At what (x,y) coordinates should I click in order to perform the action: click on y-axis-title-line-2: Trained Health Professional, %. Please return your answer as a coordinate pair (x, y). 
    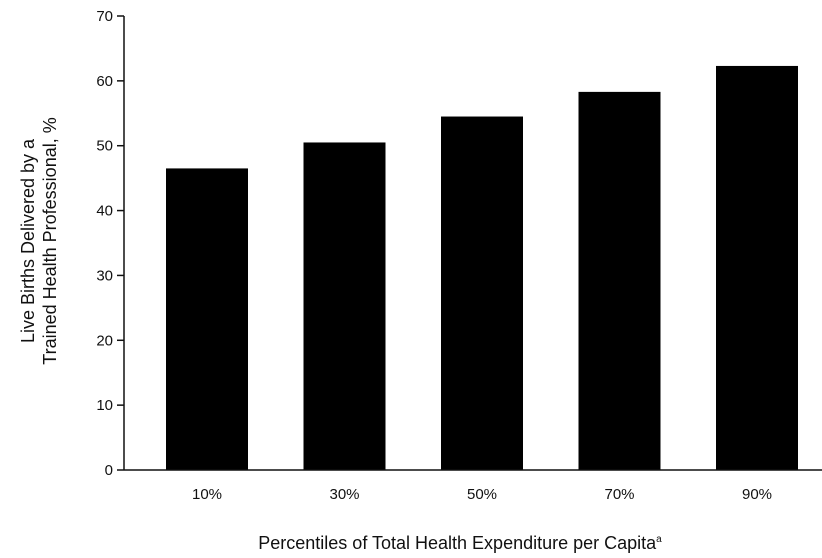
    Looking at the image, I should click on (50, 240).